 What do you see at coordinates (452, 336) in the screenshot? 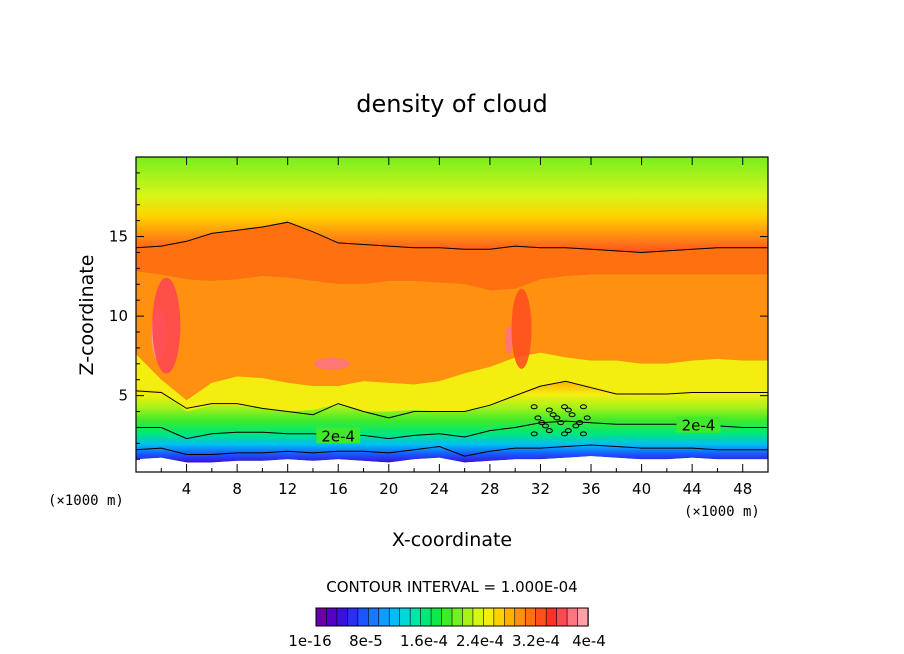
I see `band-core` at bounding box center [452, 336].